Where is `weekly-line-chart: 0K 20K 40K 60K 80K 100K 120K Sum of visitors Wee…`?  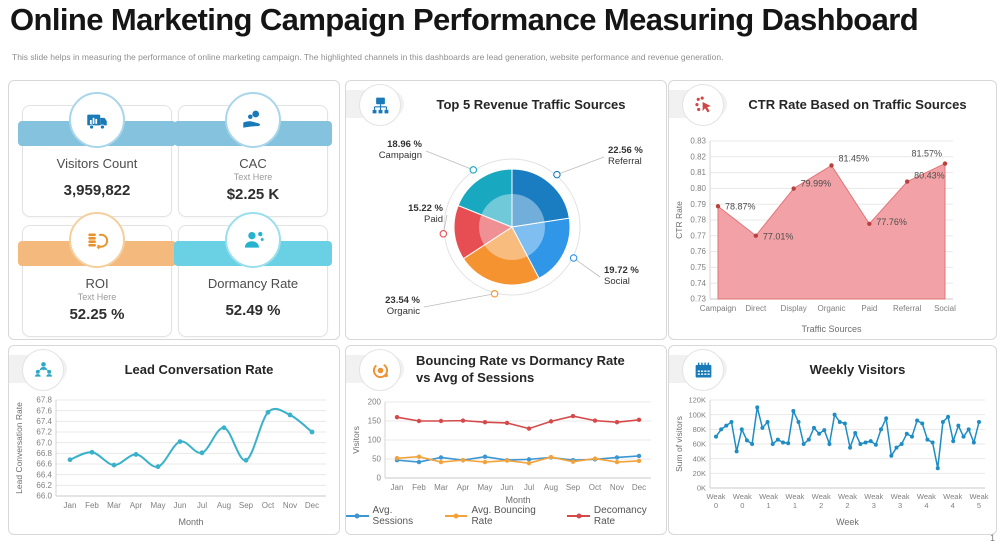 weekly-line-chart: 0K 20K 40K 60K 80K 100K 120K Sum of visitors Wee… is located at coordinates (831, 461).